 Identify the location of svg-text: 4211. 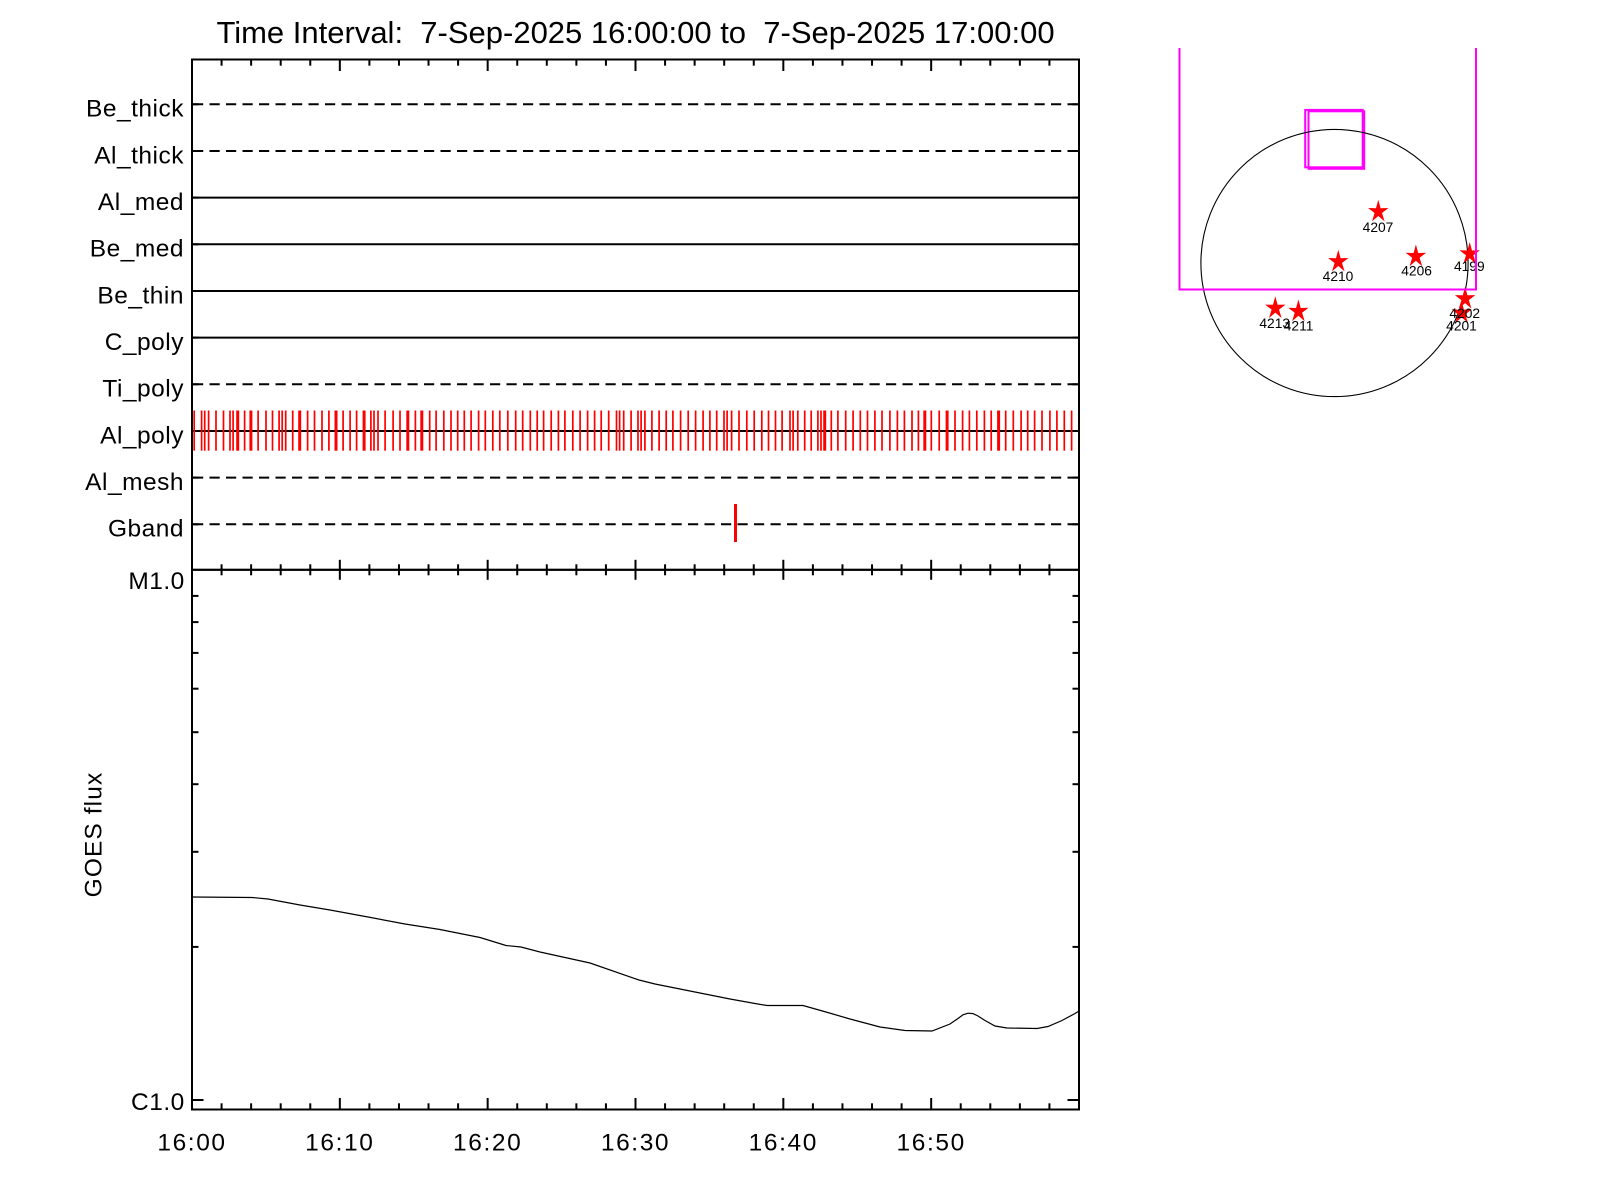
(1299, 326).